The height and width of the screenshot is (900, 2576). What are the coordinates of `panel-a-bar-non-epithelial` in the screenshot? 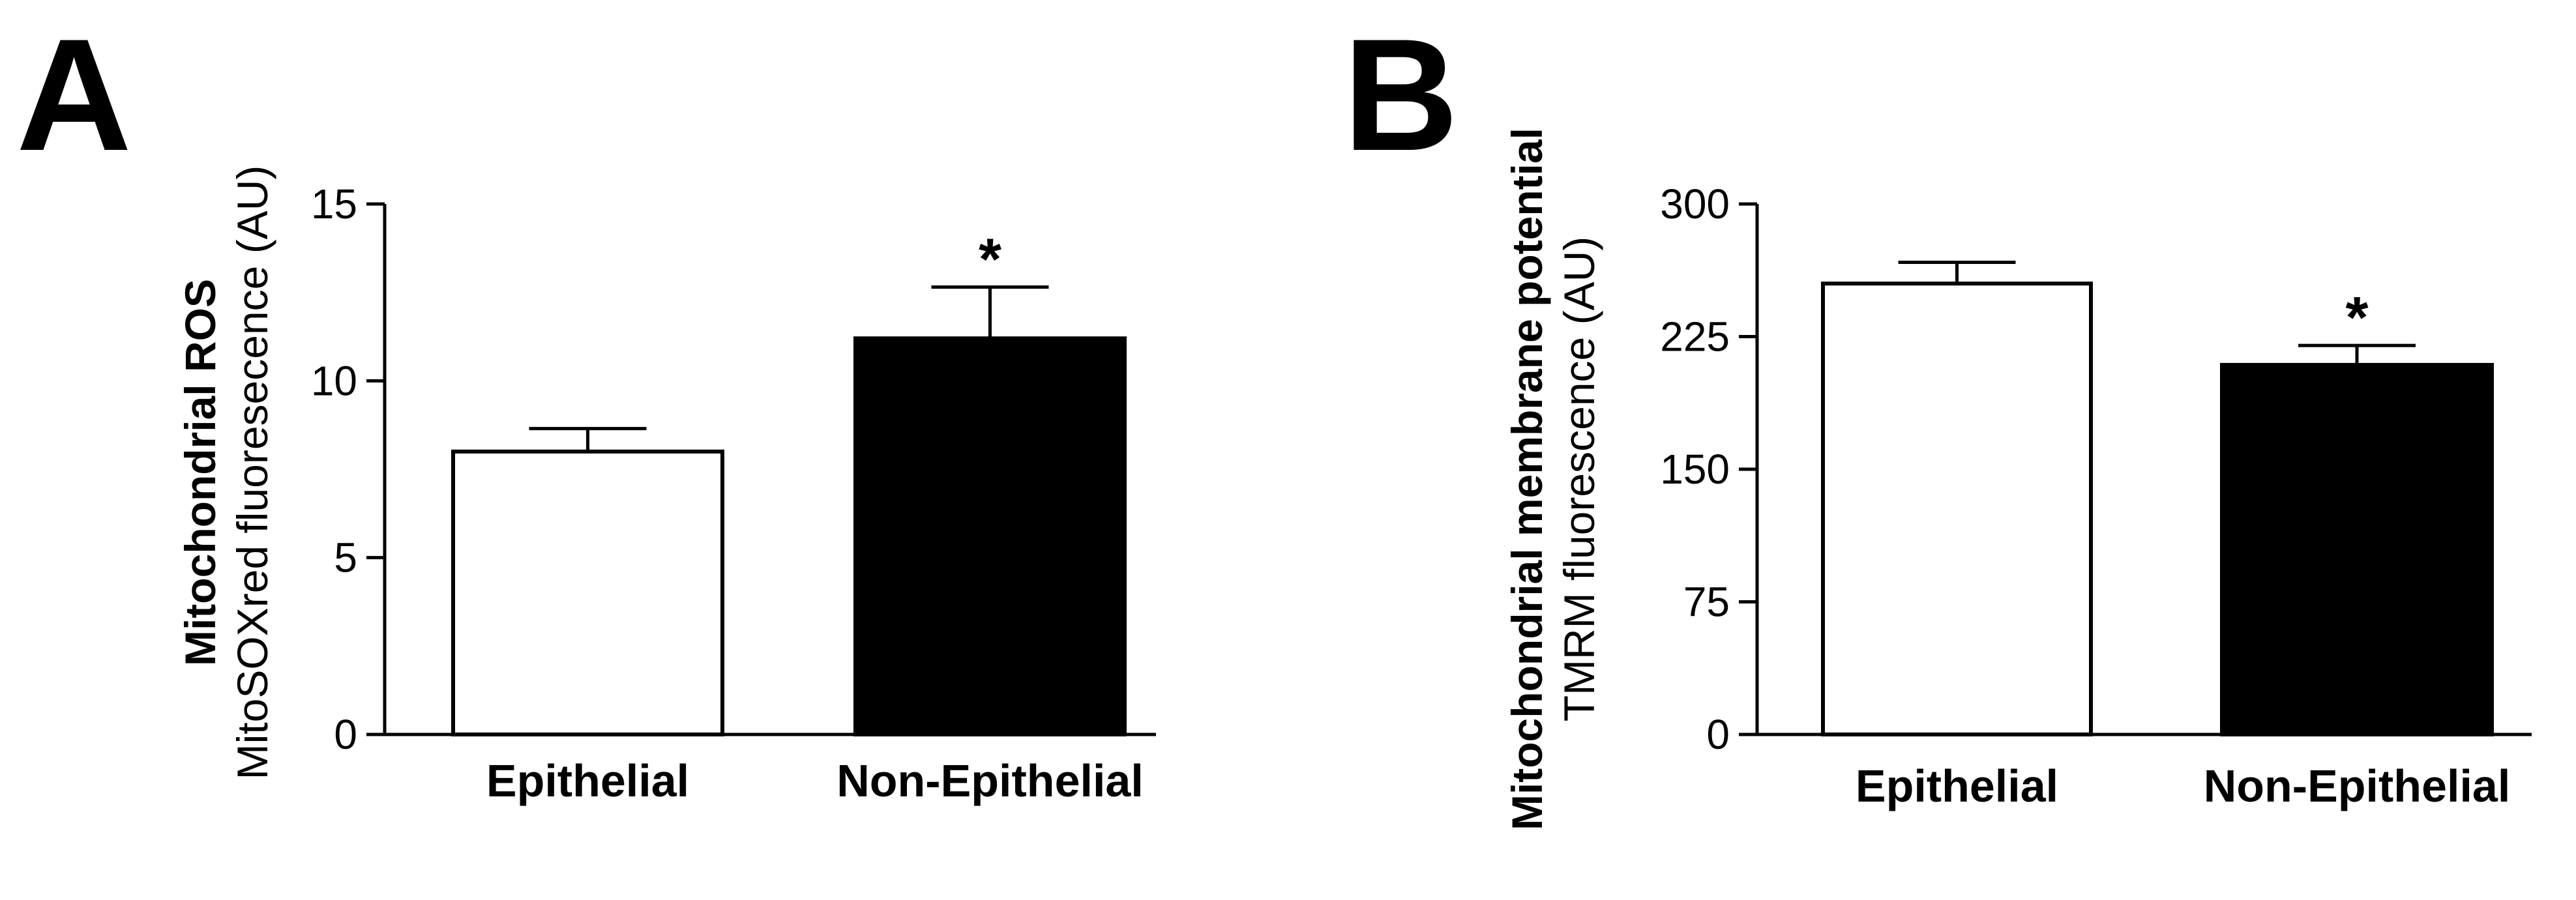 It's located at (990, 536).